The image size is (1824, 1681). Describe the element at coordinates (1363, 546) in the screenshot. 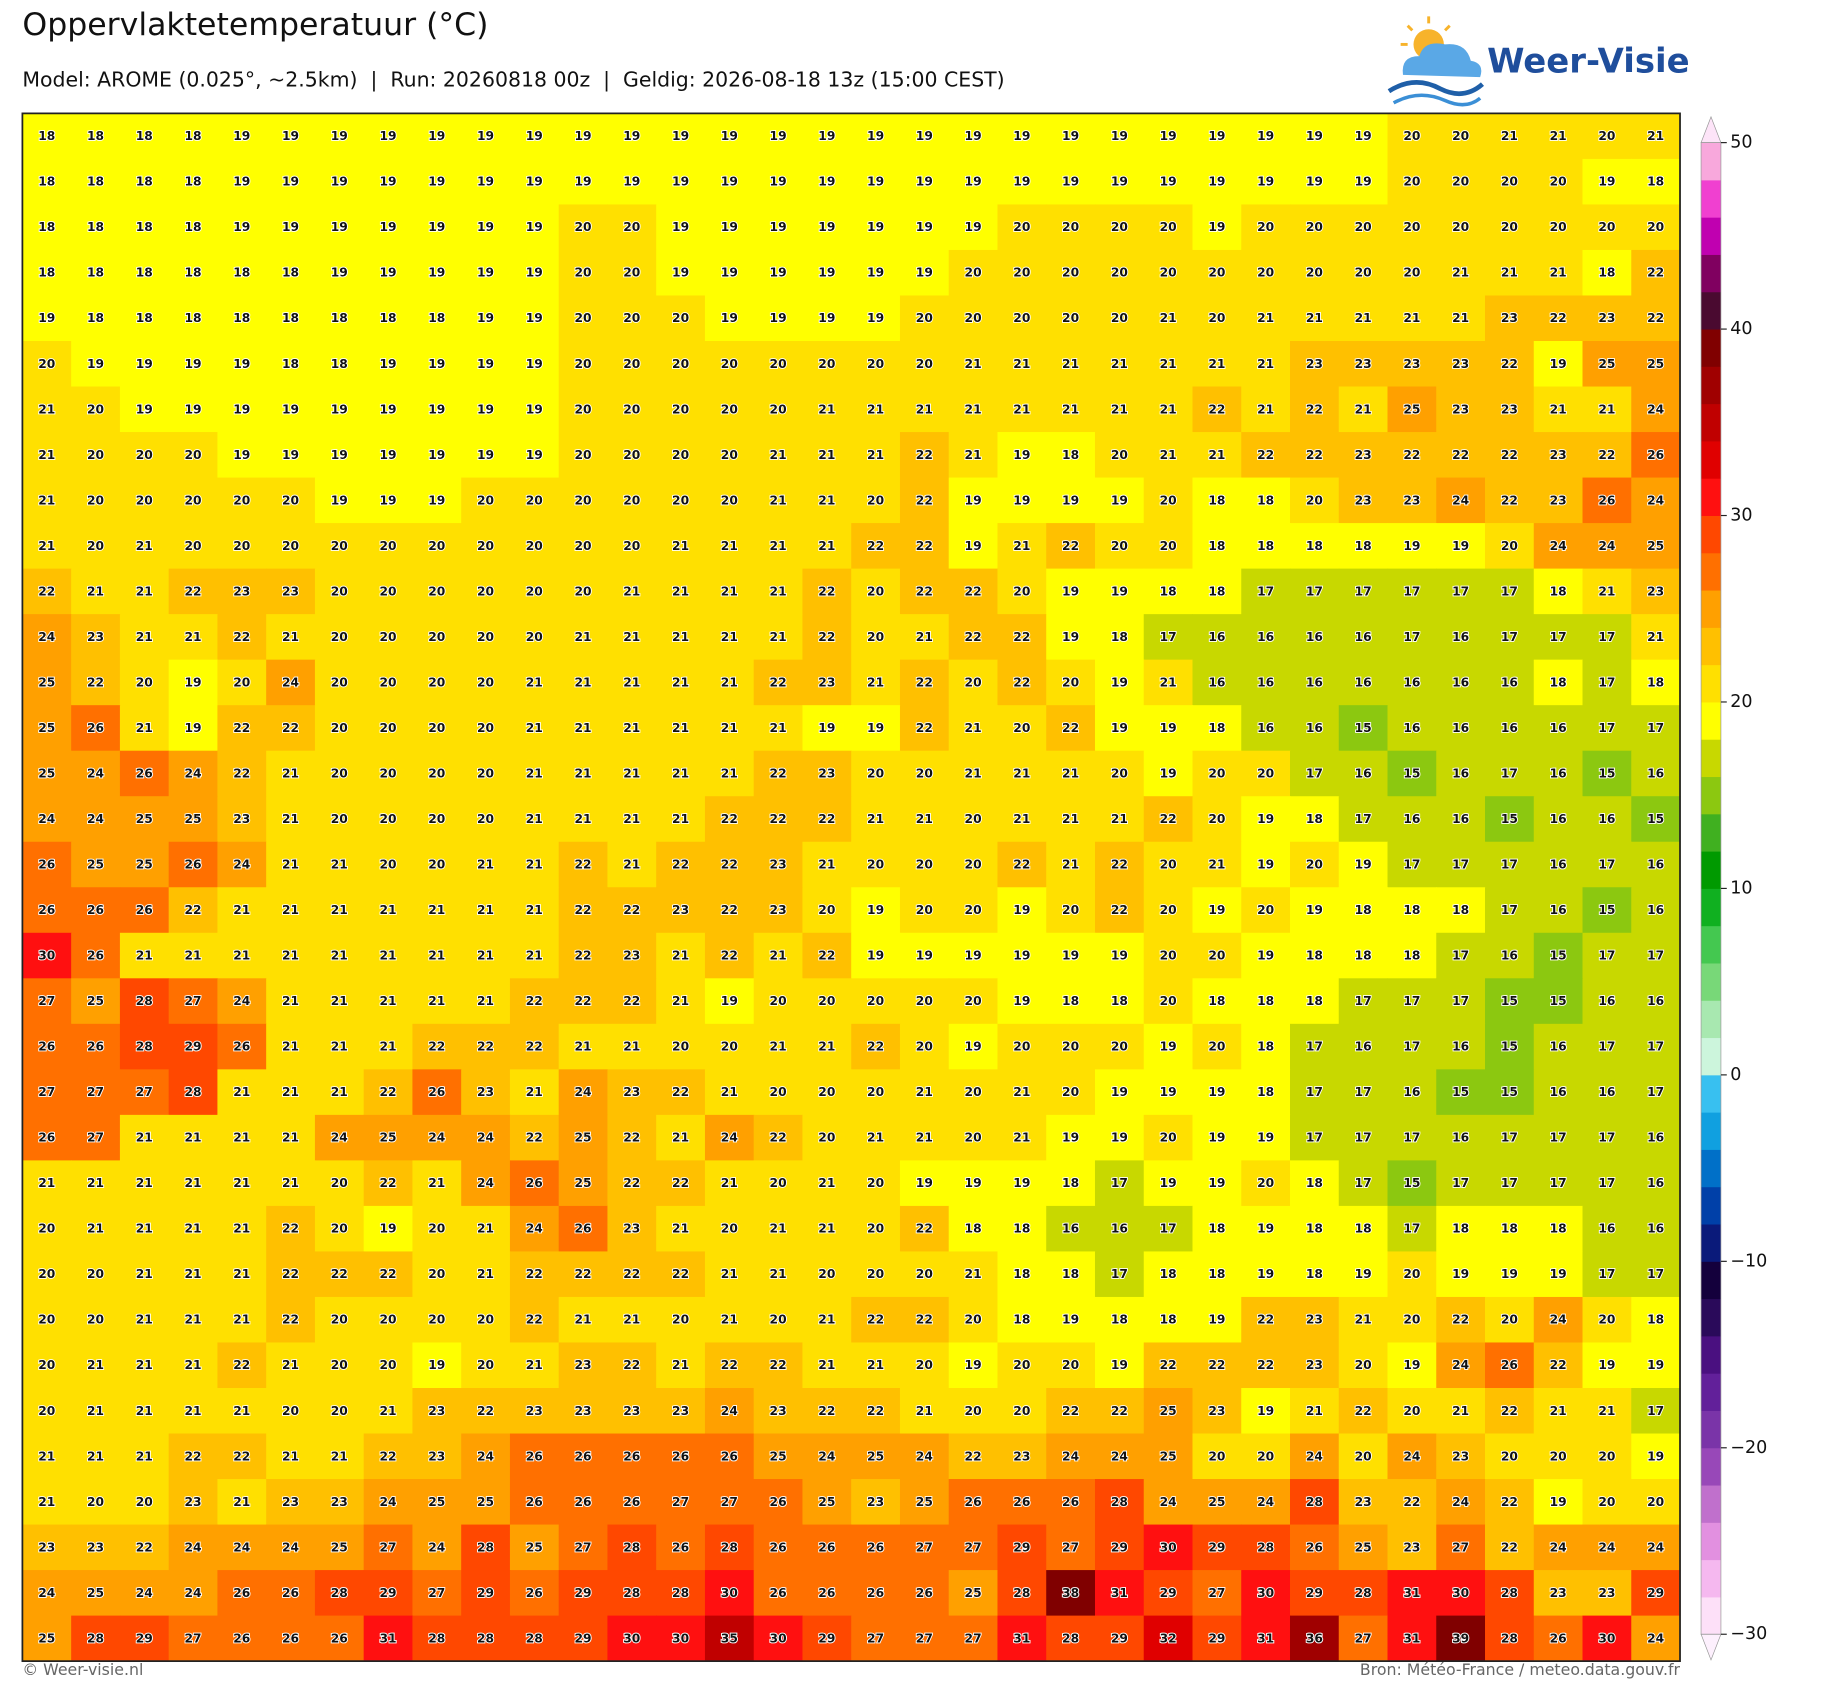

I see `temperature-label: 18` at that location.